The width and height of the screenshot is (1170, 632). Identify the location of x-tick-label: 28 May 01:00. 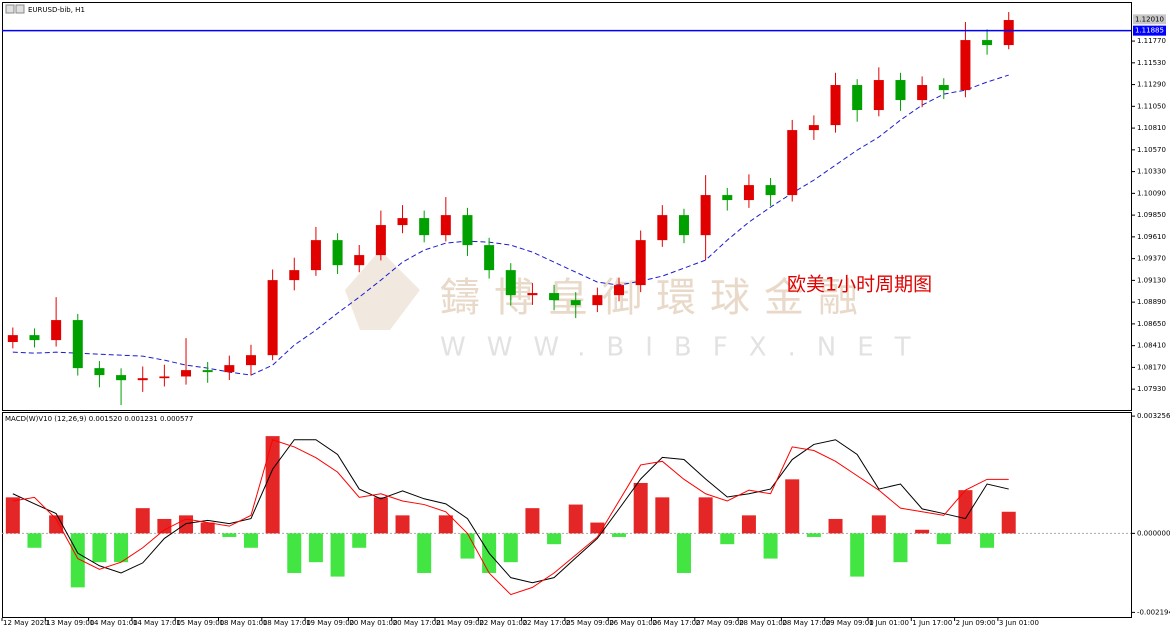
(763, 623).